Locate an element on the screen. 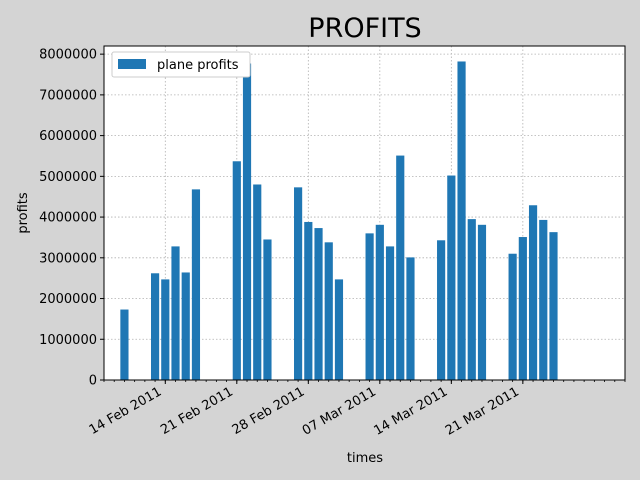  x-tick-label: 21 Feb 2011 is located at coordinates (197, 410).